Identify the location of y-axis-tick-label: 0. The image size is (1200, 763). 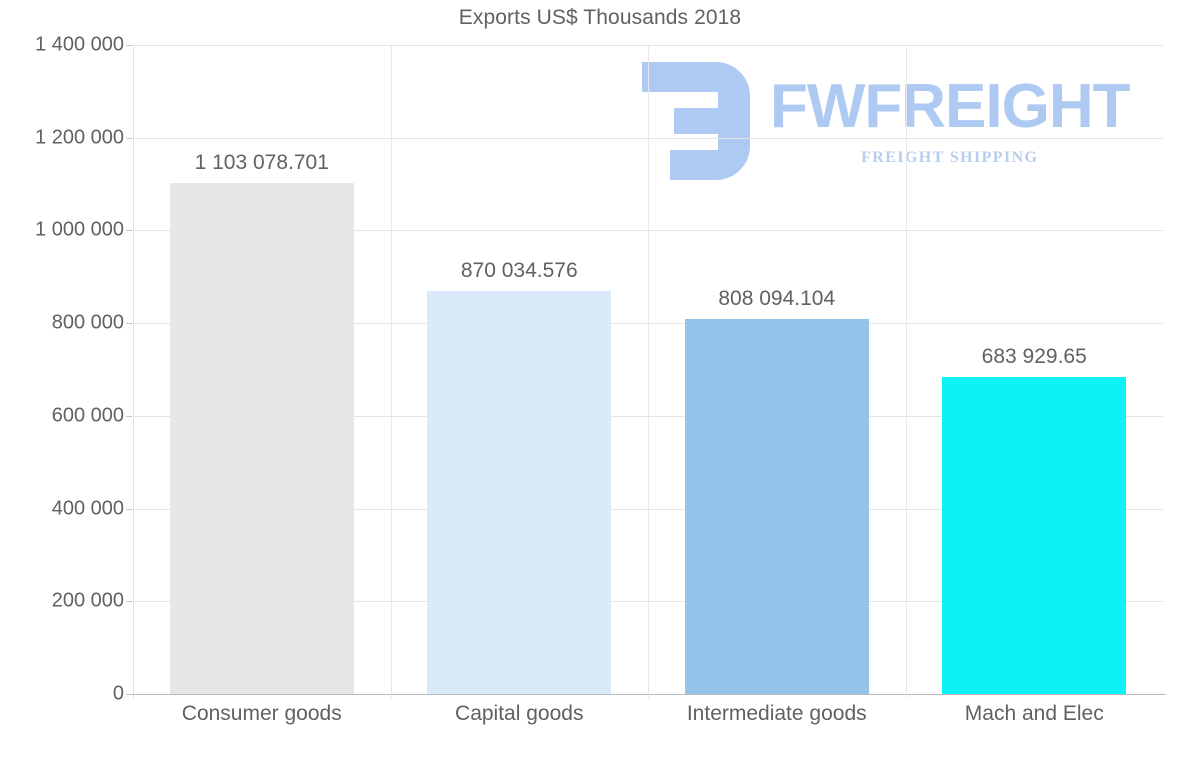
(118, 693).